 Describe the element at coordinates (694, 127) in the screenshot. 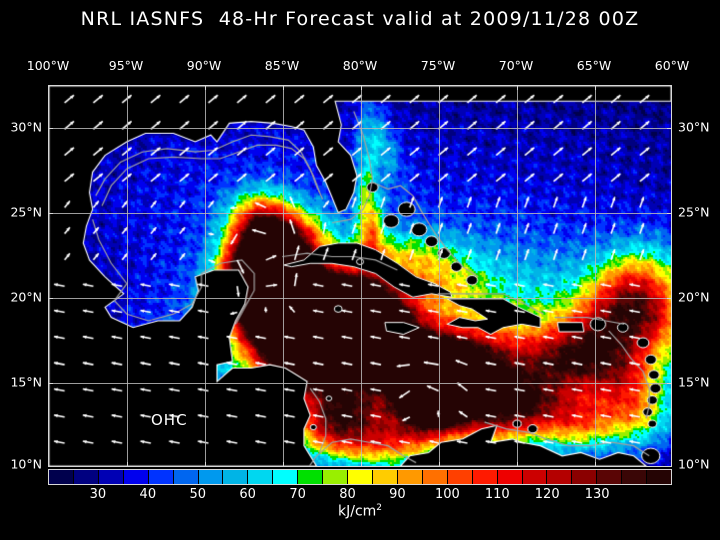

I see `lat-tick-label-right-30N: 30°N` at that location.